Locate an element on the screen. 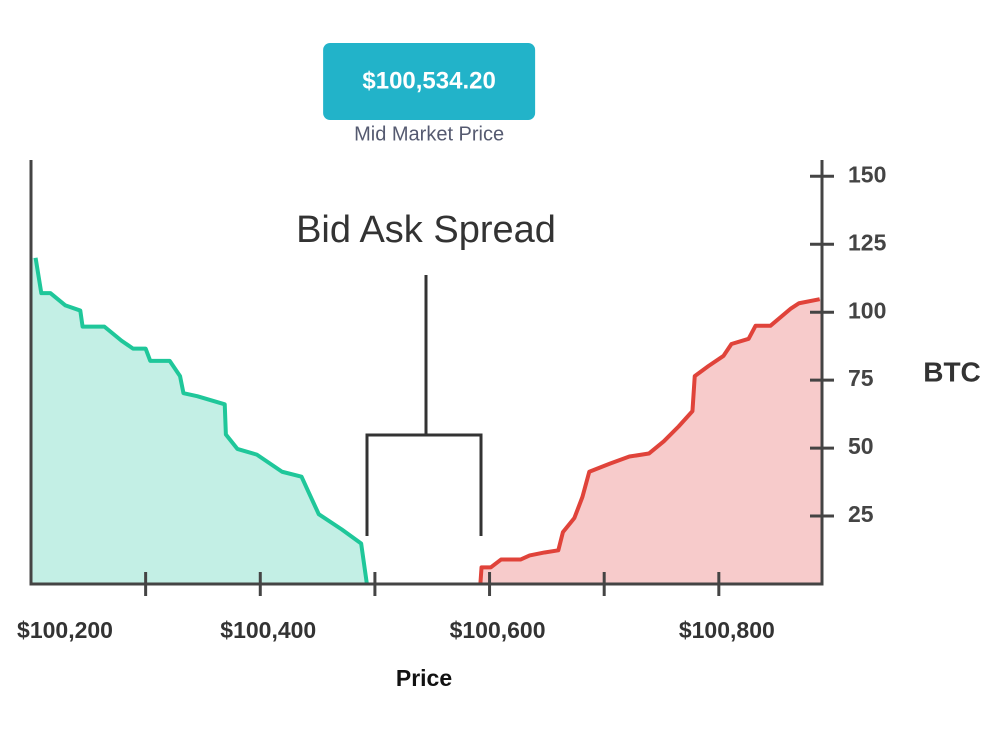 The height and width of the screenshot is (737, 1000). x-tick-label: $100,200 is located at coordinates (65, 630).